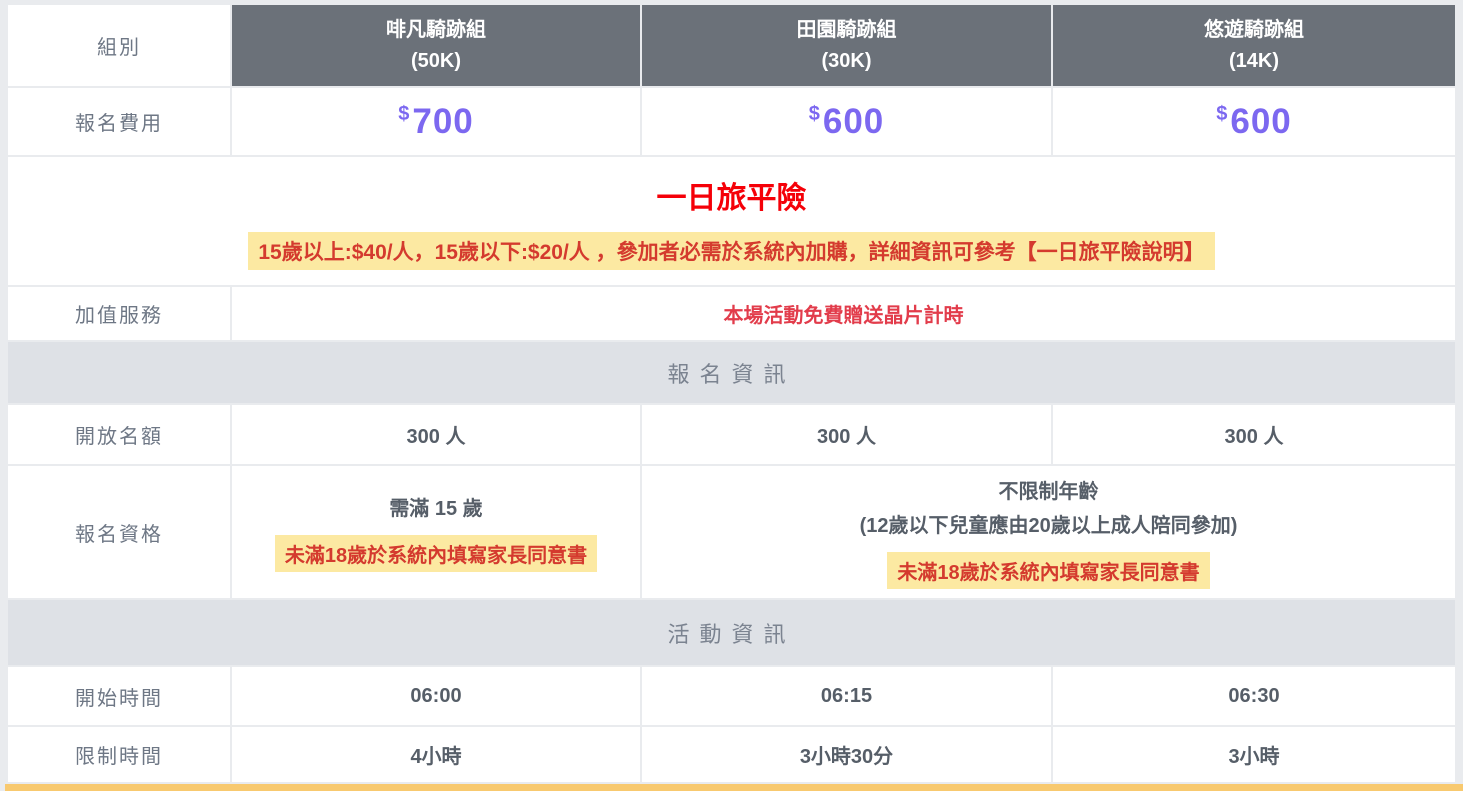 The height and width of the screenshot is (791, 1463). Describe the element at coordinates (119, 434) in the screenshot. I see `quota-row-label: 開放名額` at that location.